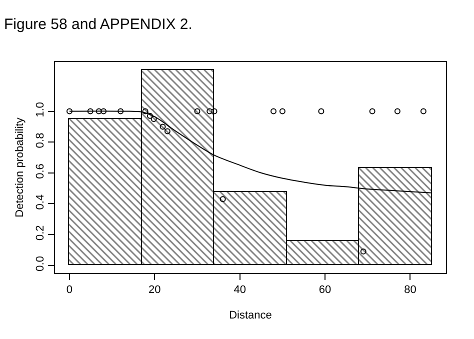 The image size is (474, 339). I want to click on caption: Figure 58 and APPENDIX 2., so click(98, 24).